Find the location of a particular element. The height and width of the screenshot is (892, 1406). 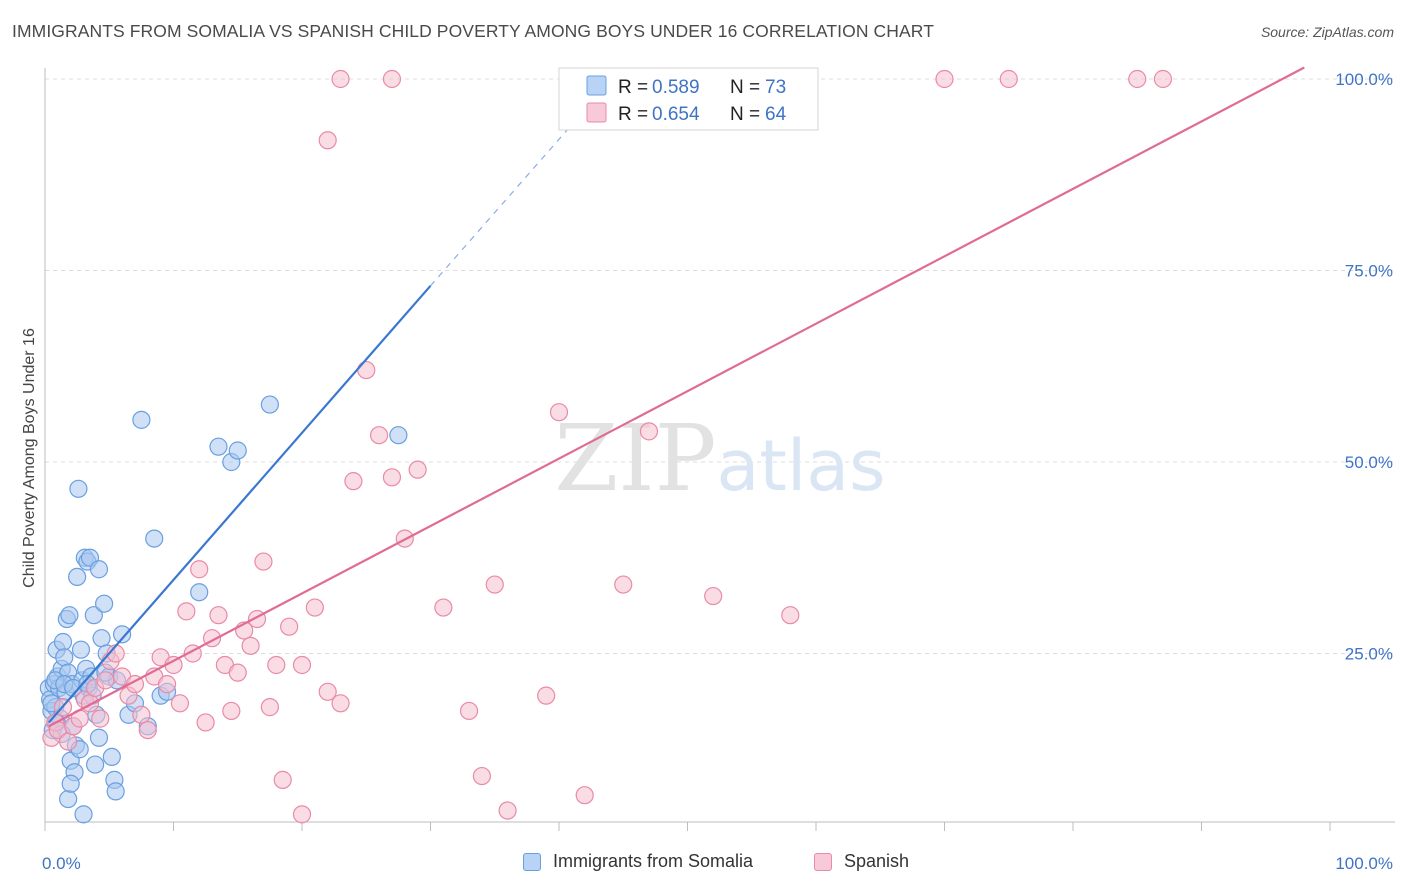

legend-n-label-spanish: N = is located at coordinates (745, 114).